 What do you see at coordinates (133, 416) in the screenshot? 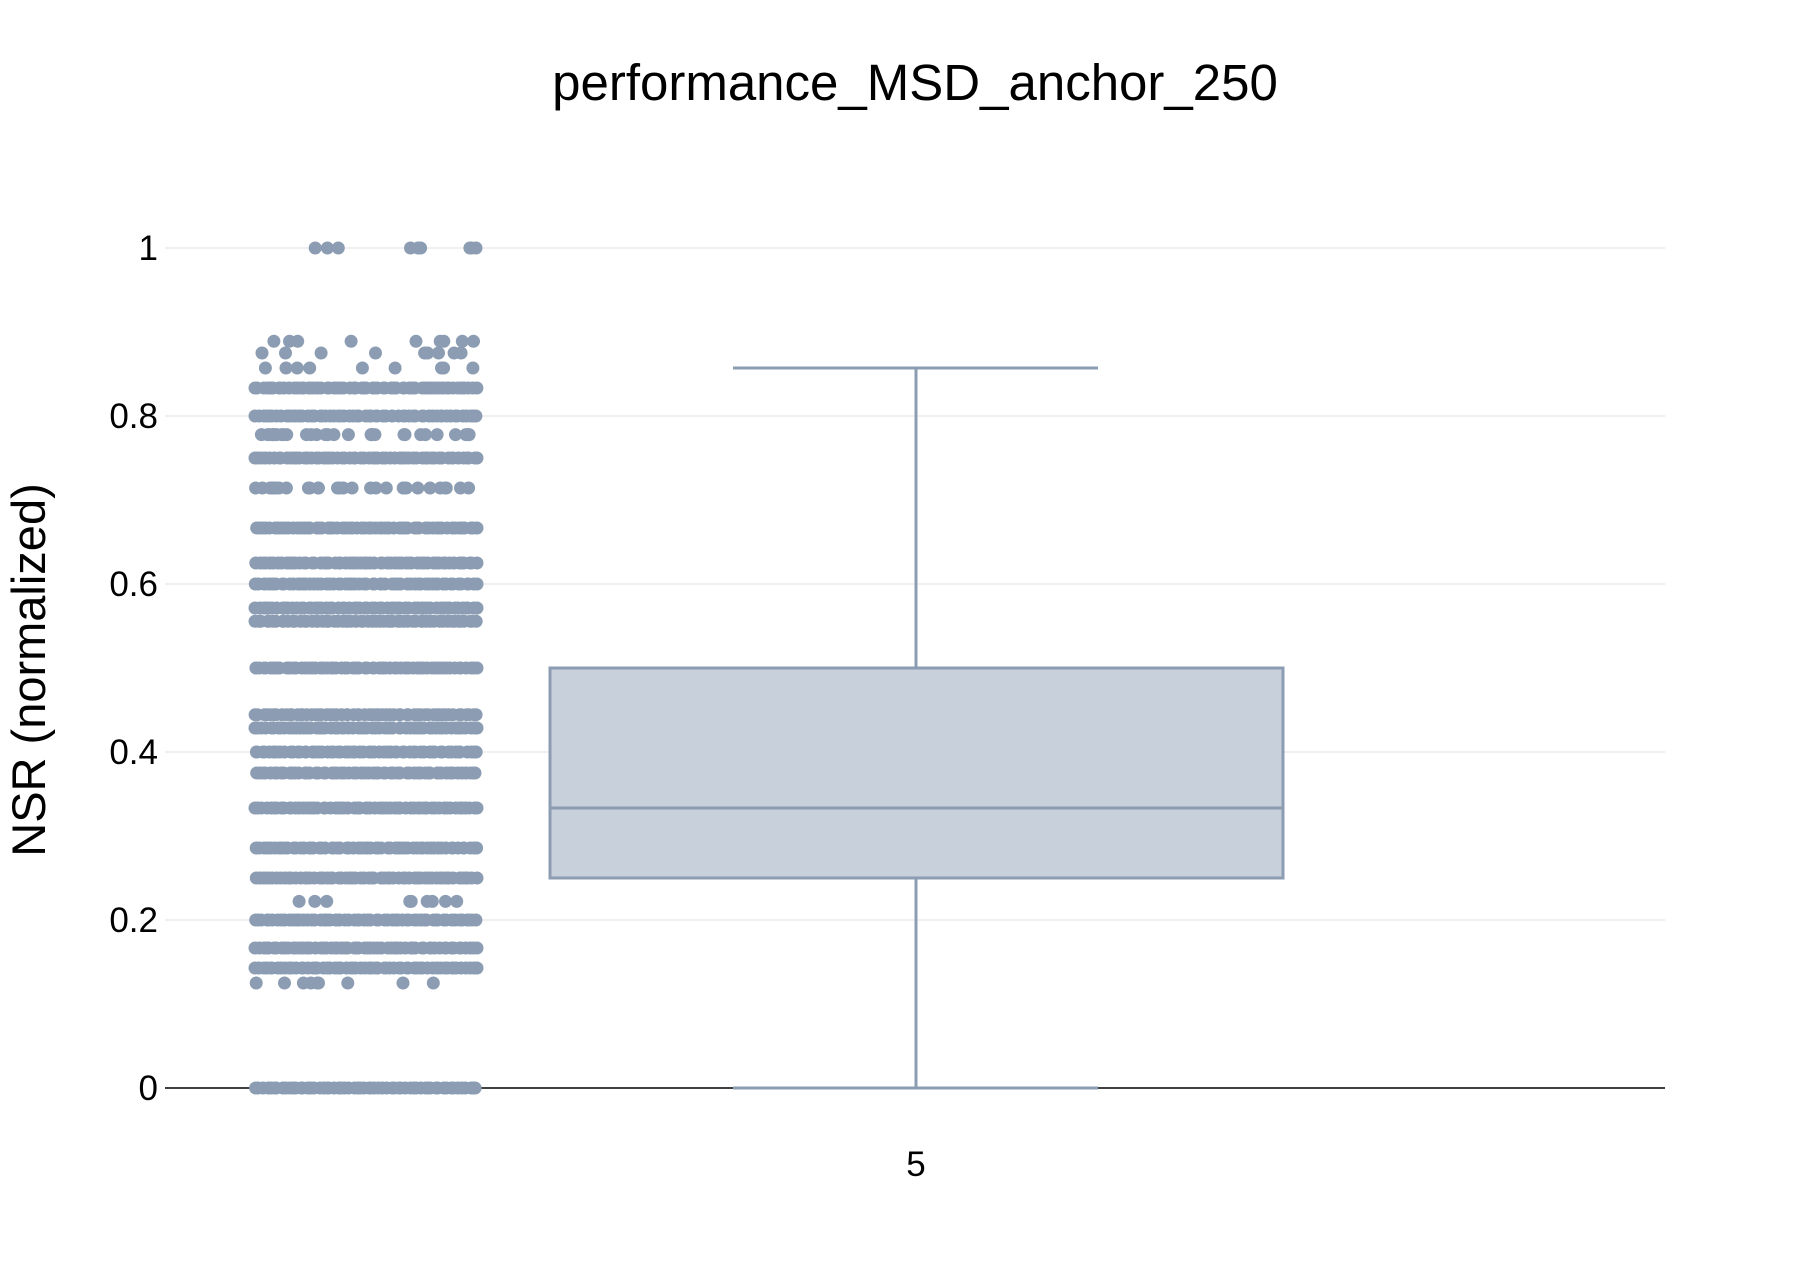
I see `y-tick-label: 0.8` at bounding box center [133, 416].